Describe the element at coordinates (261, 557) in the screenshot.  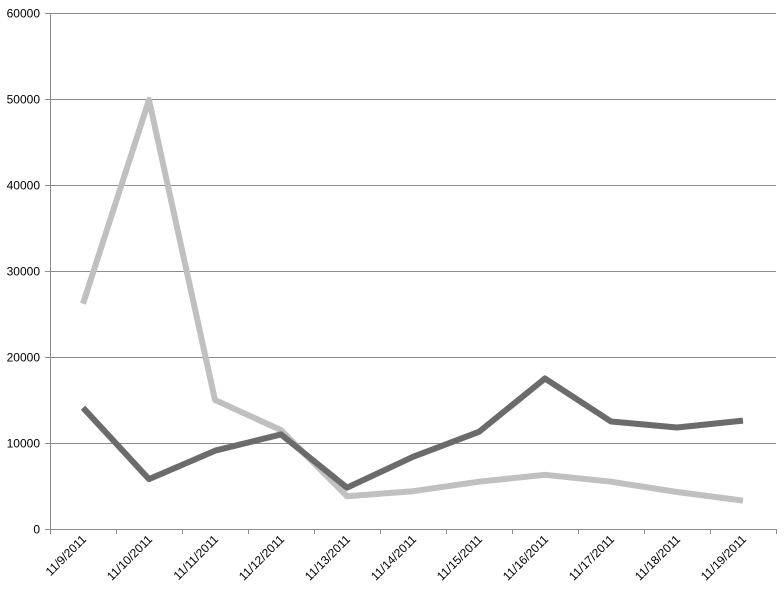
I see `x-tick-label: 11/12/2011` at that location.